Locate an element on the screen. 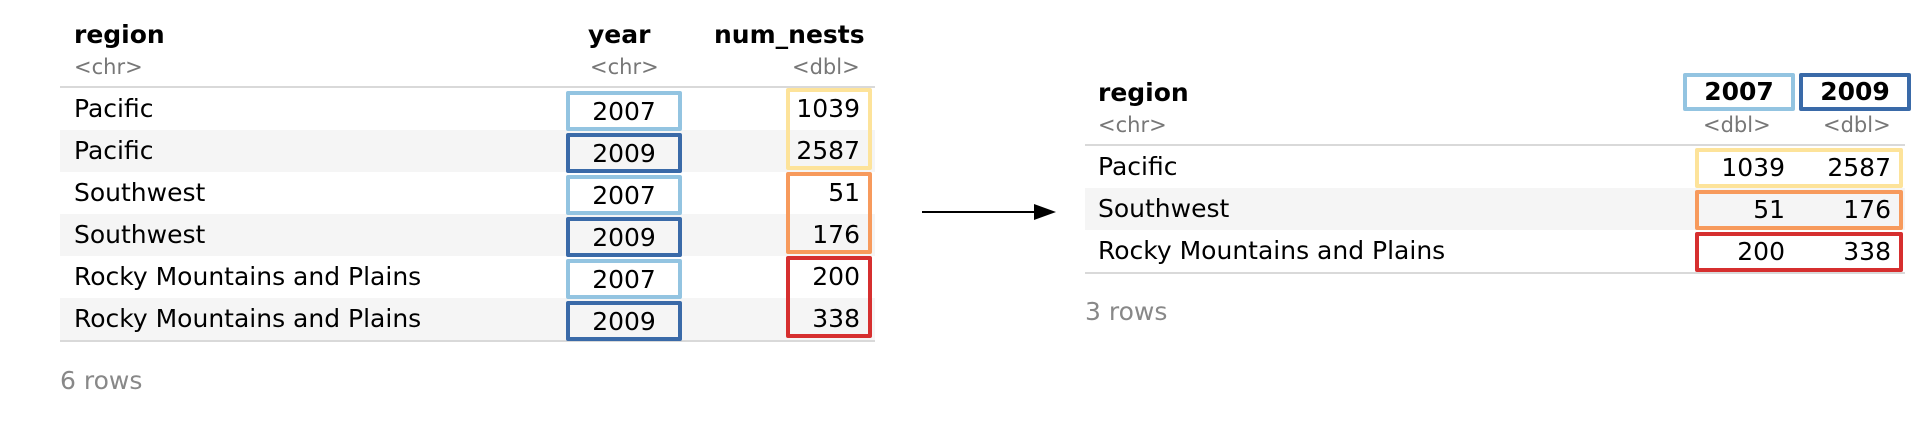 This screenshot has height=428, width=1931. value-2007: 1039 is located at coordinates (1753, 167).